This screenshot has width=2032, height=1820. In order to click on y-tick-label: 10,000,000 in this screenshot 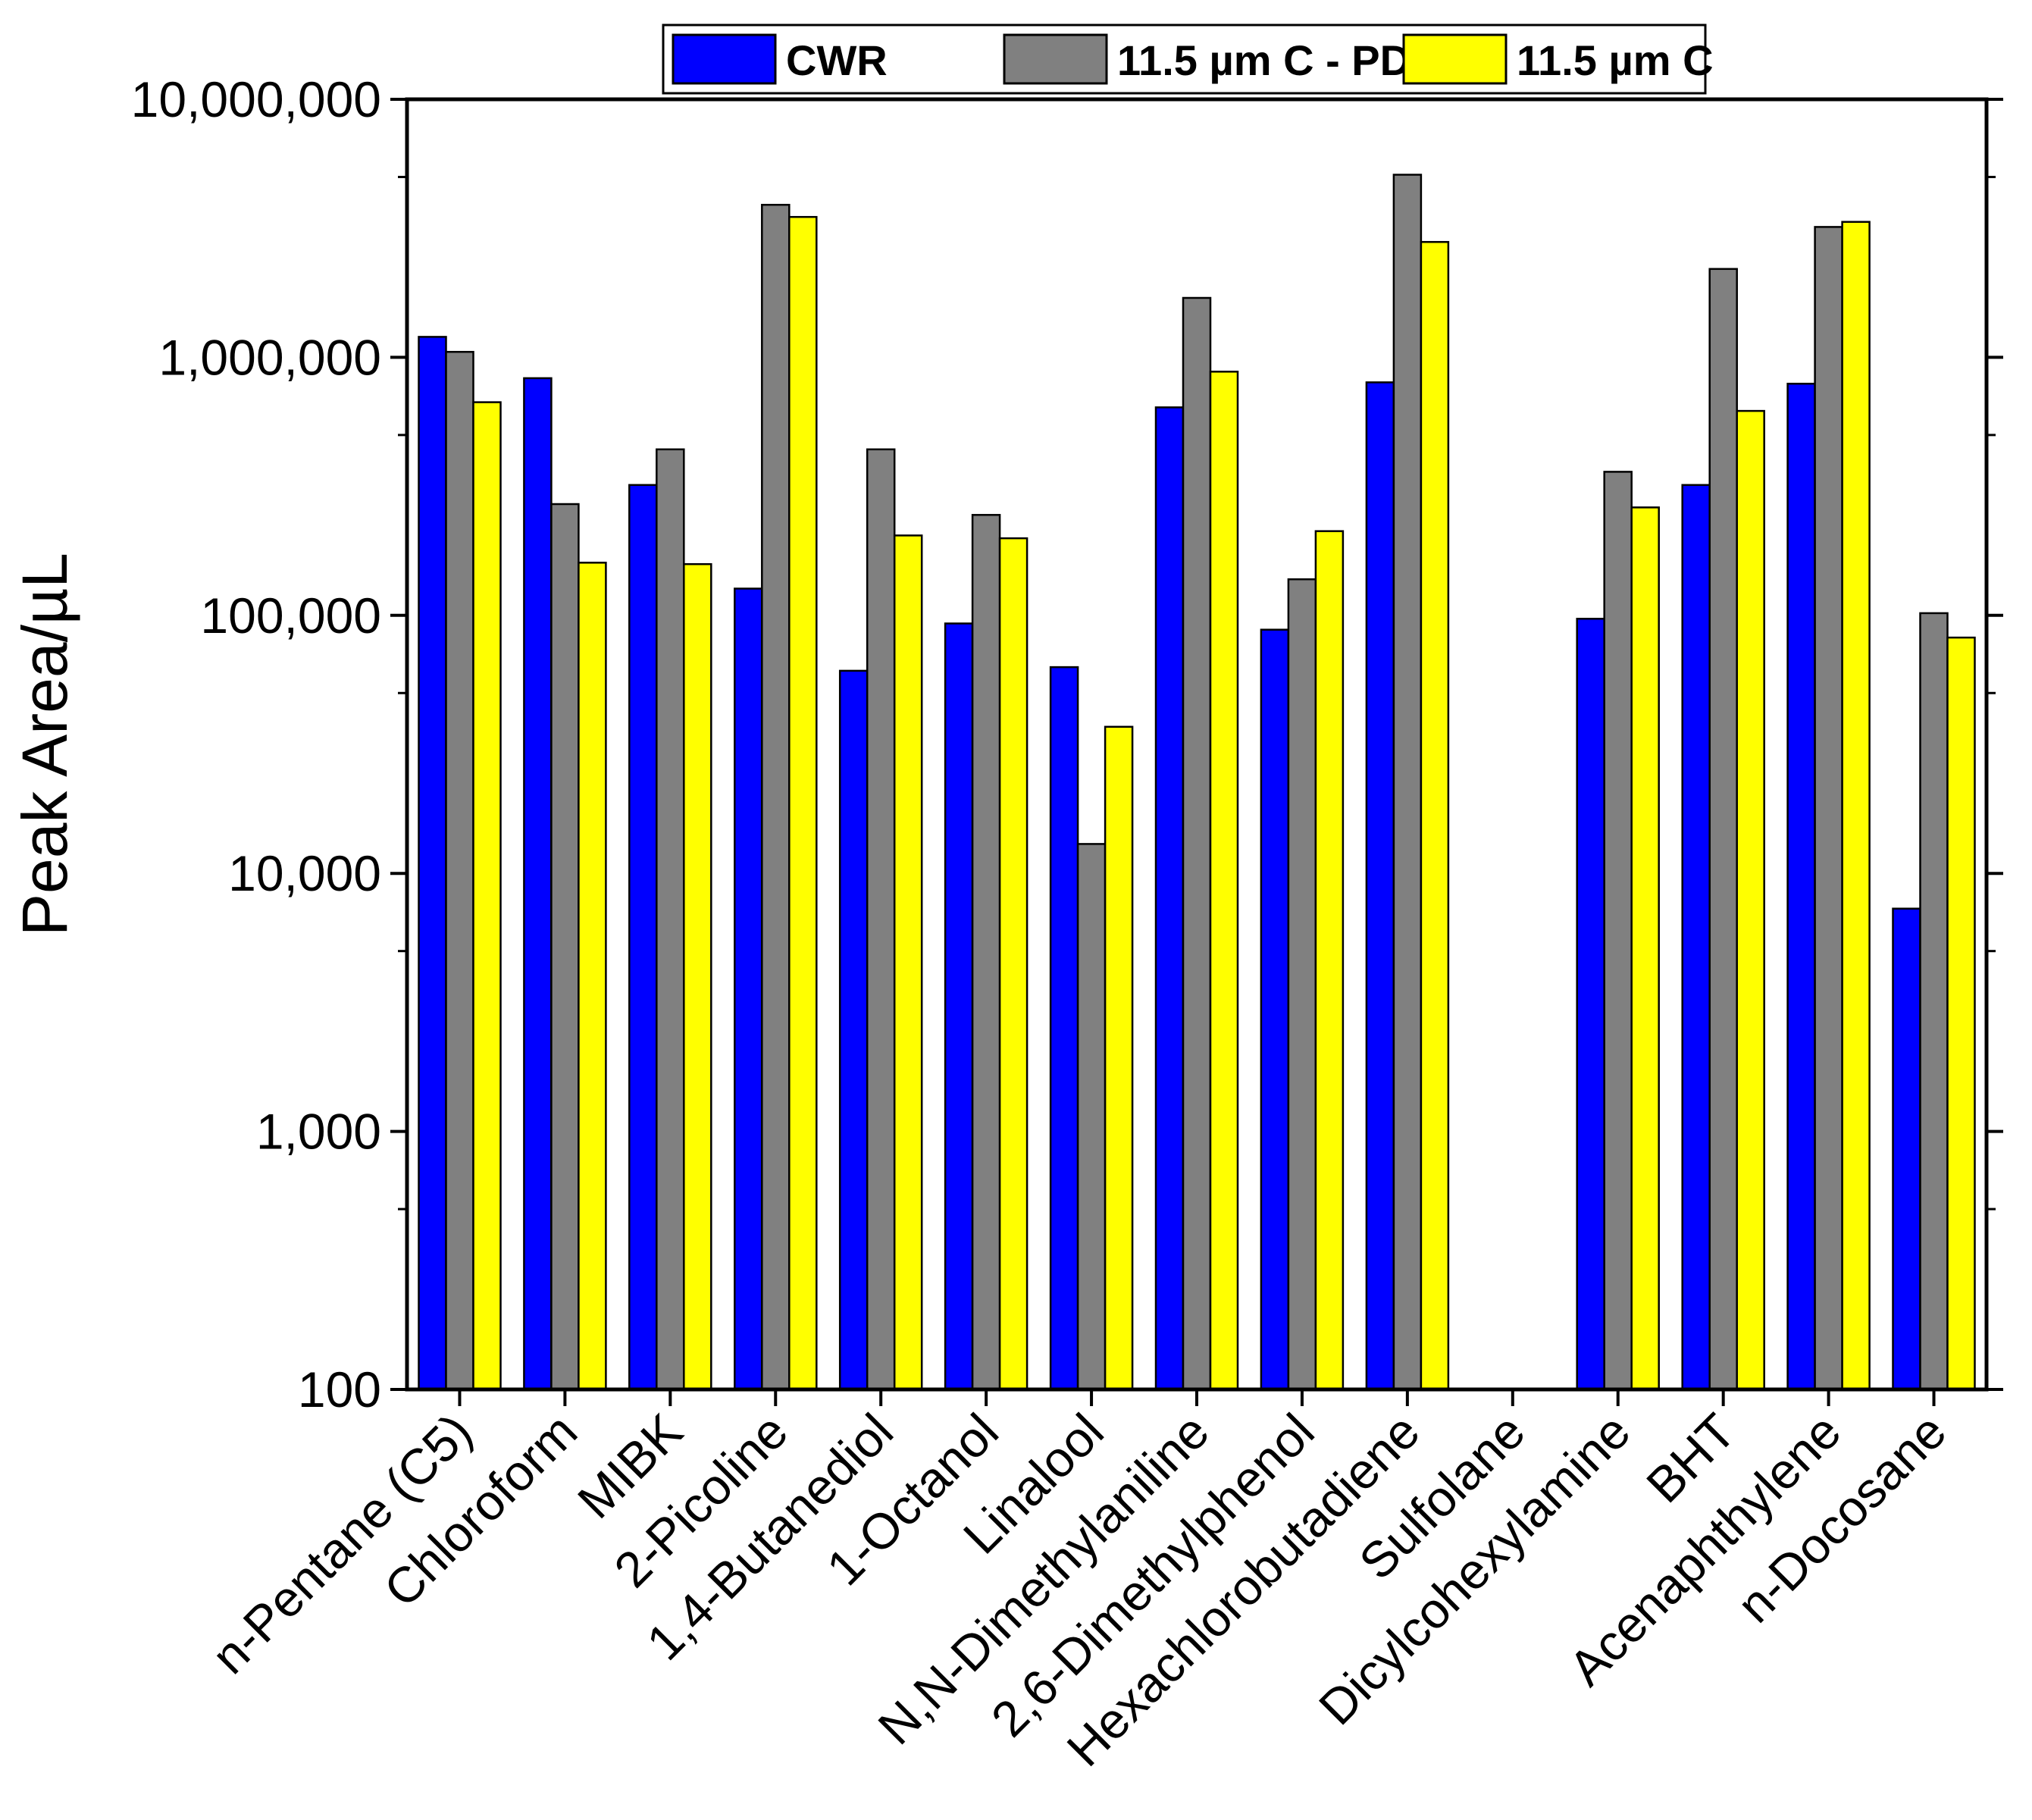, I will do `click(256, 99)`.